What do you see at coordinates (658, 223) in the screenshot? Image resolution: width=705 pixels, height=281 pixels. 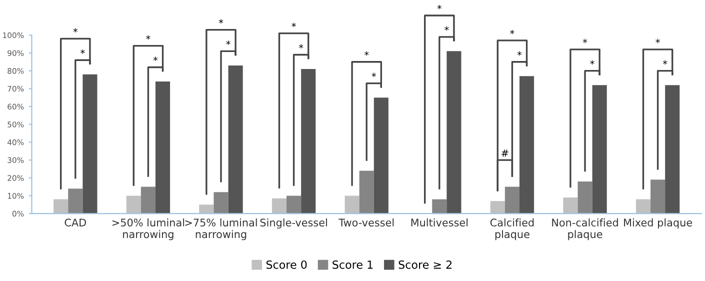 I see `x-tick-label: Mixed plaque` at bounding box center [658, 223].